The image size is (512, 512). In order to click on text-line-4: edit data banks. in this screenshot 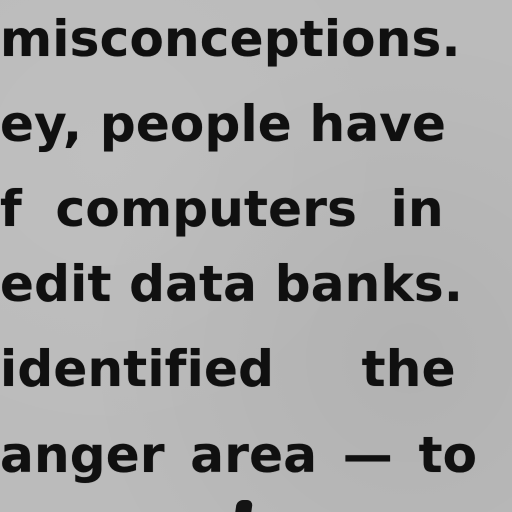, I will do `click(232, 284)`.